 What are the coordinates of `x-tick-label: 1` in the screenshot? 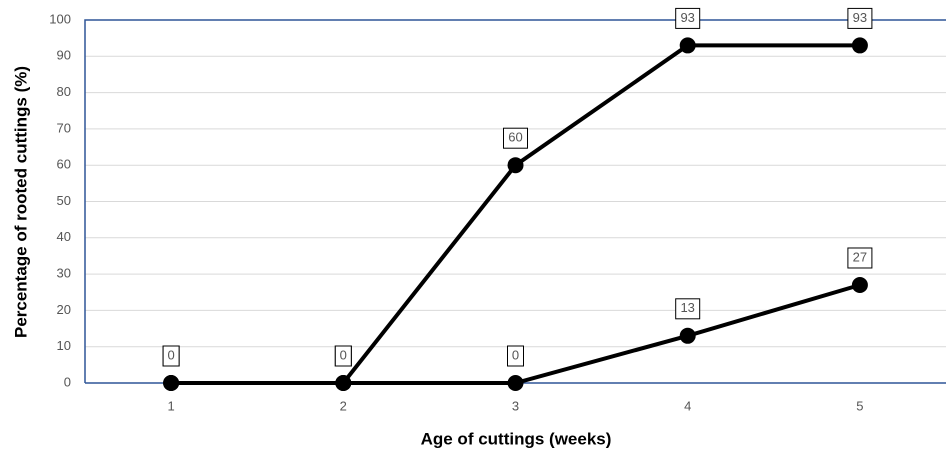 It's located at (170, 405).